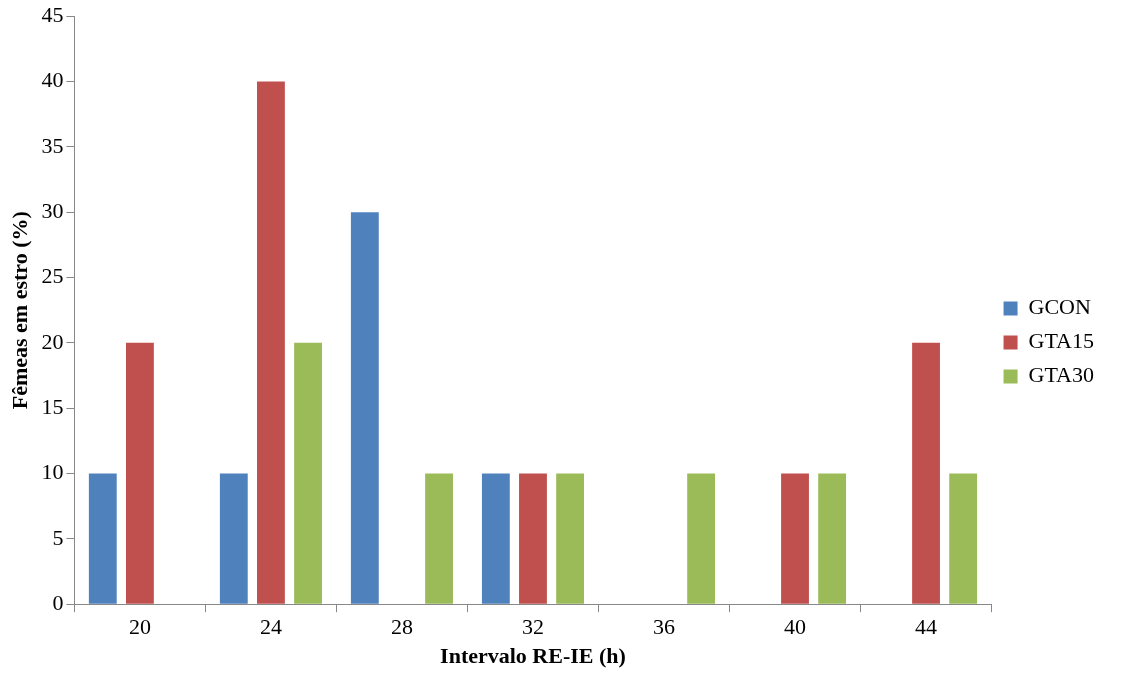 The image size is (1124, 675). Describe the element at coordinates (58, 602) in the screenshot. I see `y-tick-label: 0` at that location.